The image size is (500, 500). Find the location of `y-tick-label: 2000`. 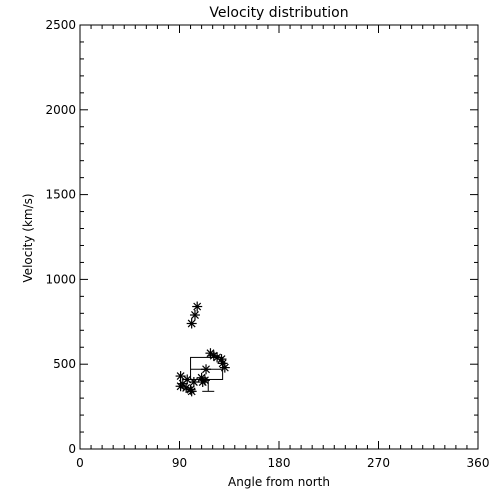

y-tick-label: 2000 is located at coordinates (60, 110).